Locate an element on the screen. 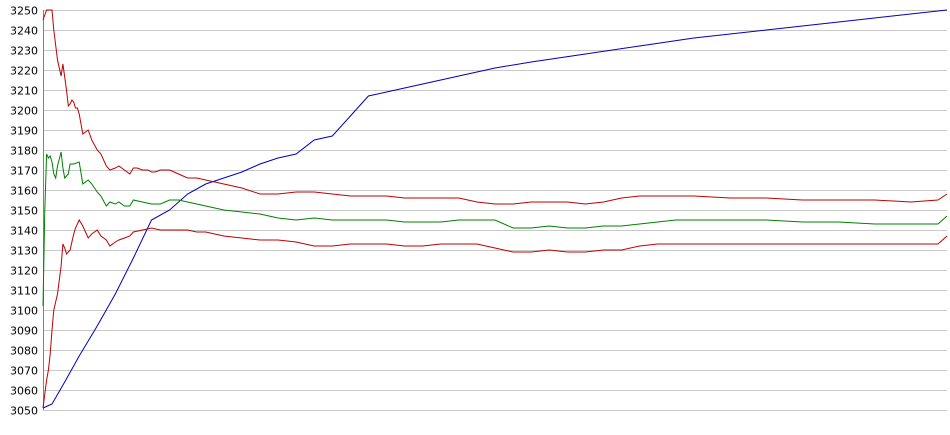 The width and height of the screenshot is (950, 435). y-tick-label: 3250 is located at coordinates (24, 11).